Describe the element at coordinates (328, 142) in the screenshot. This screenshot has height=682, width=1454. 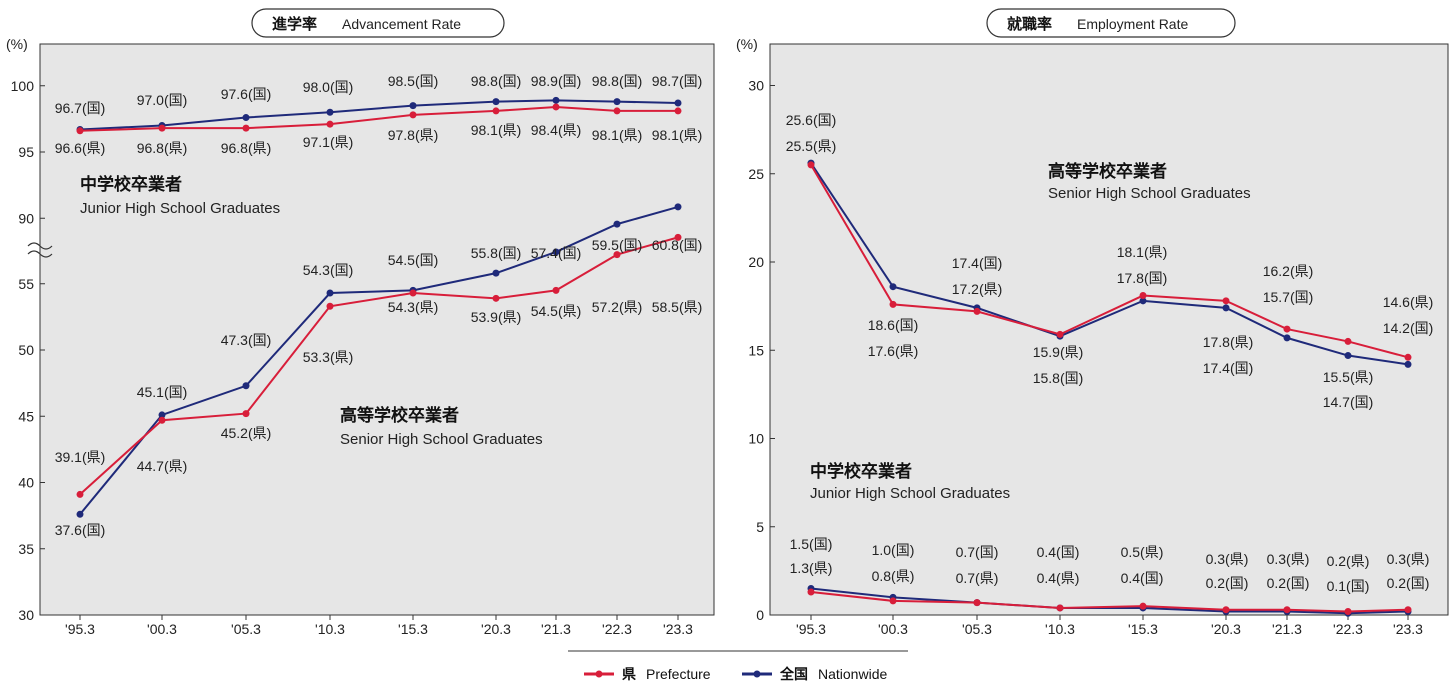
I see `left-data-label: 97.1(県)` at that location.